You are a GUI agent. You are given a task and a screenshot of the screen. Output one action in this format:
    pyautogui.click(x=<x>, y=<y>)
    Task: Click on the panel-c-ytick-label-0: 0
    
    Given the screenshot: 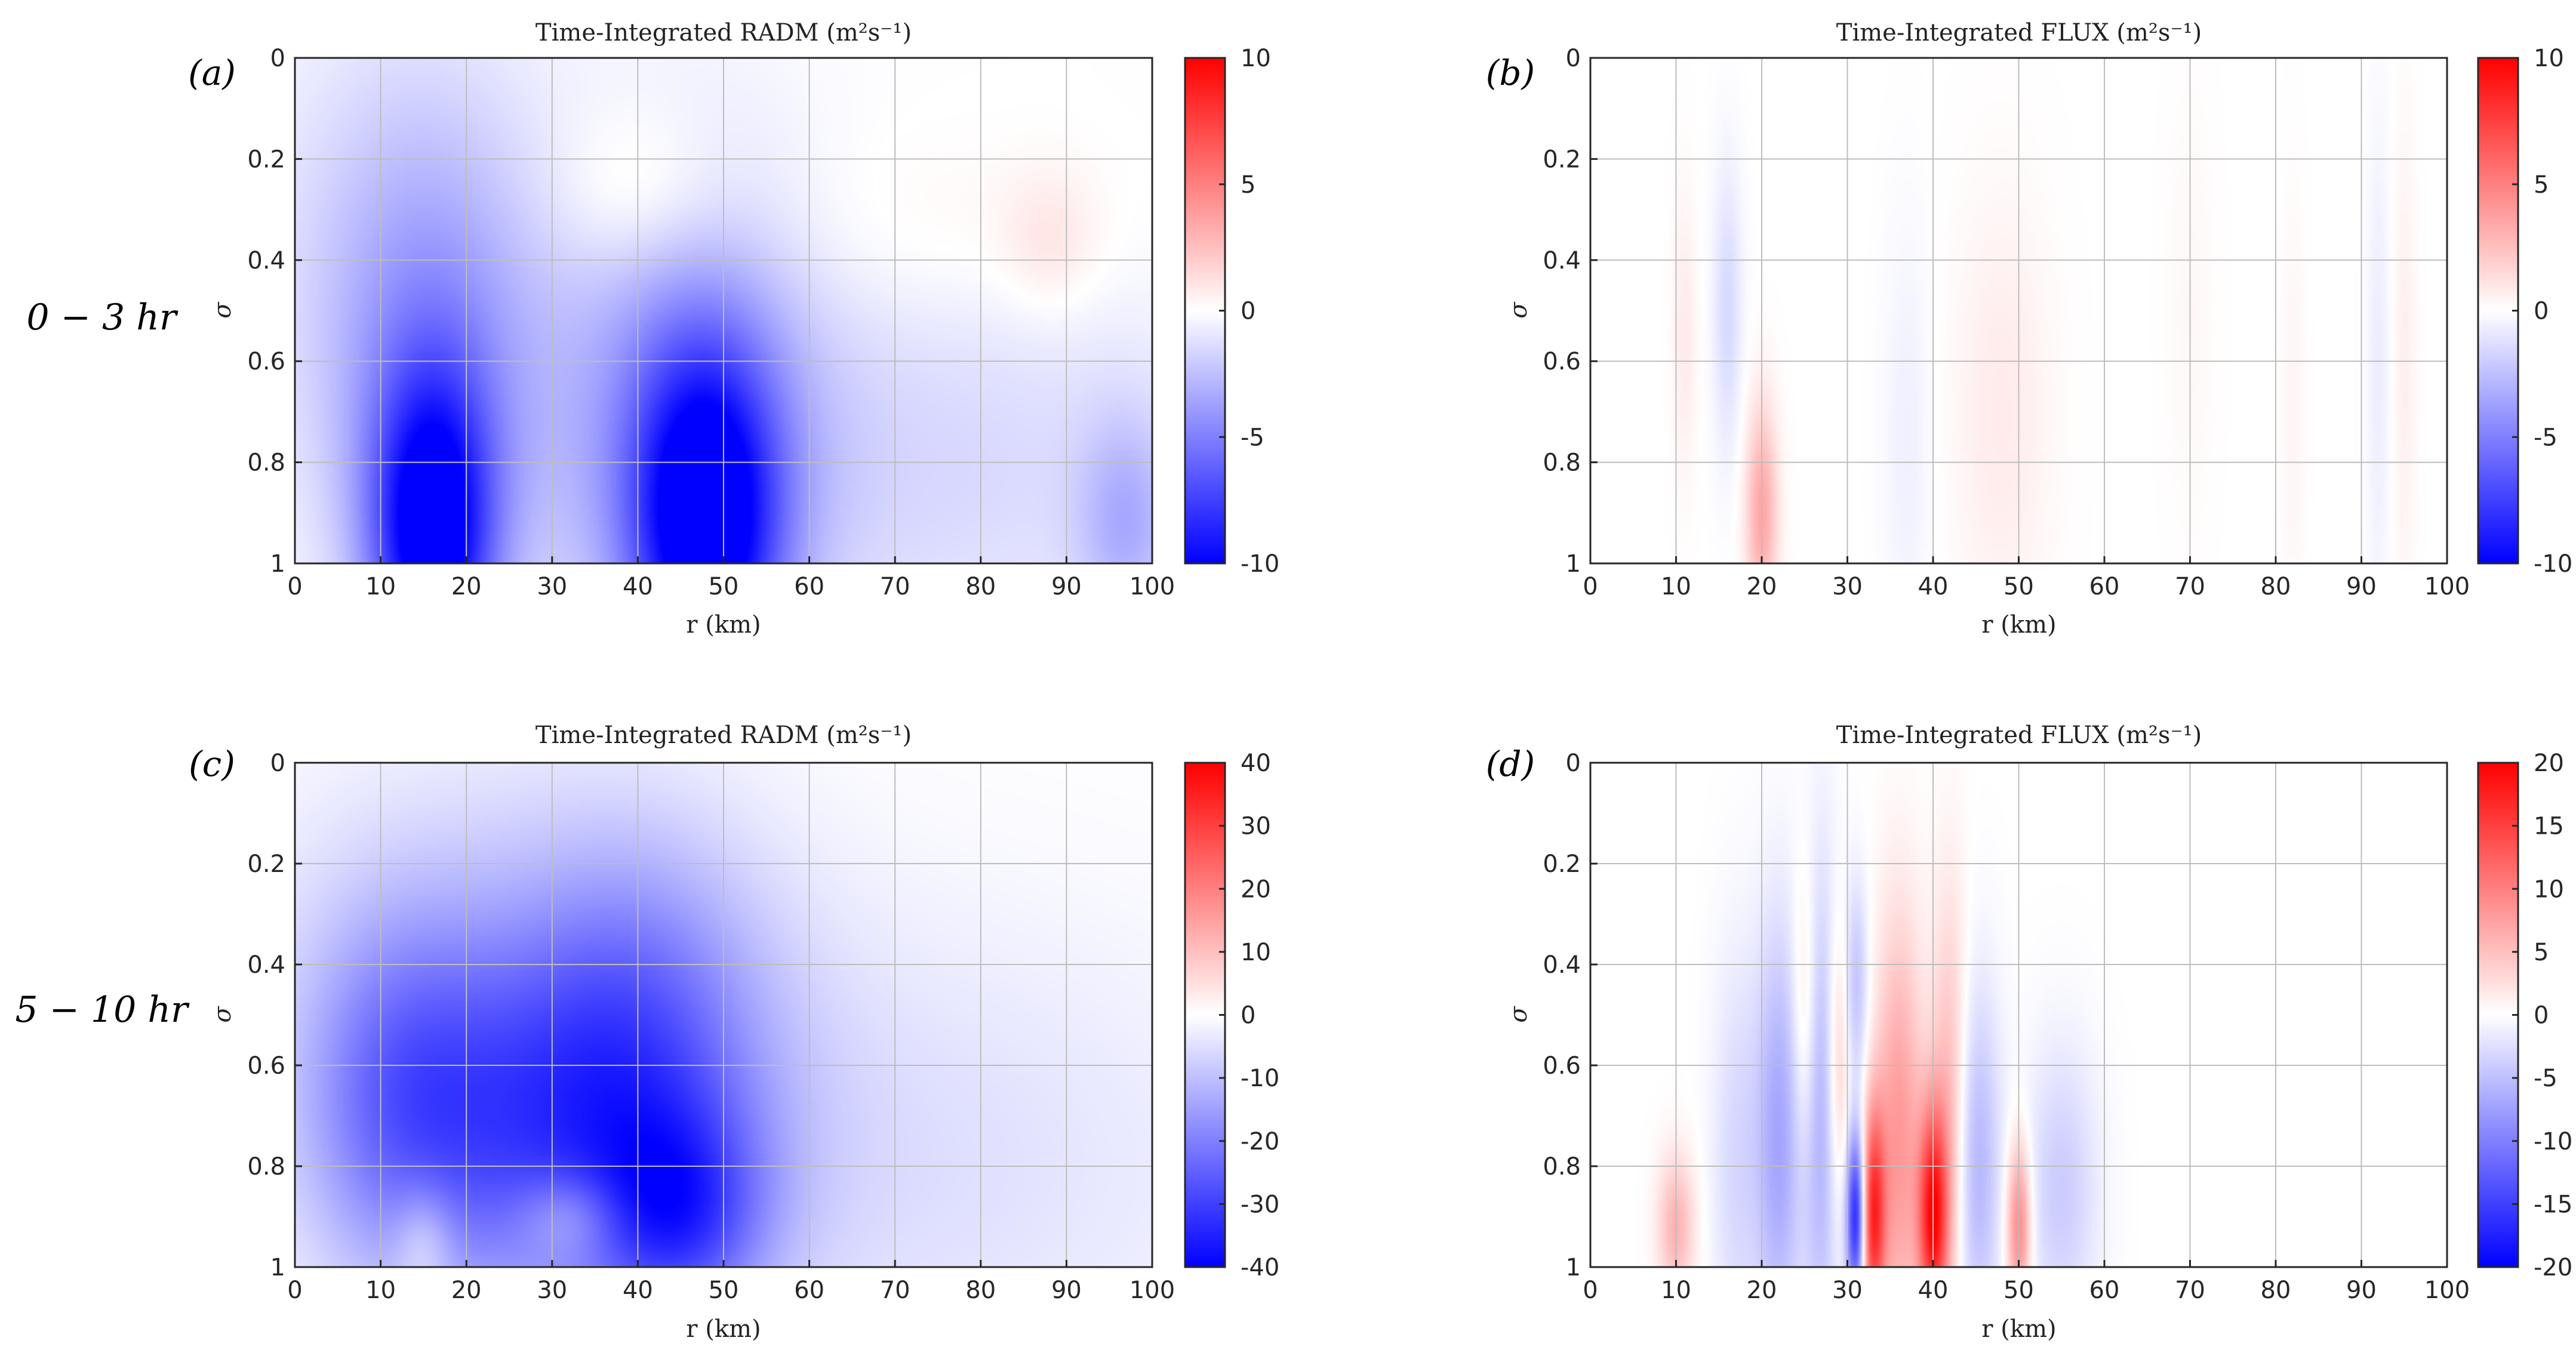 What is the action you would take?
    pyautogui.click(x=277, y=764)
    